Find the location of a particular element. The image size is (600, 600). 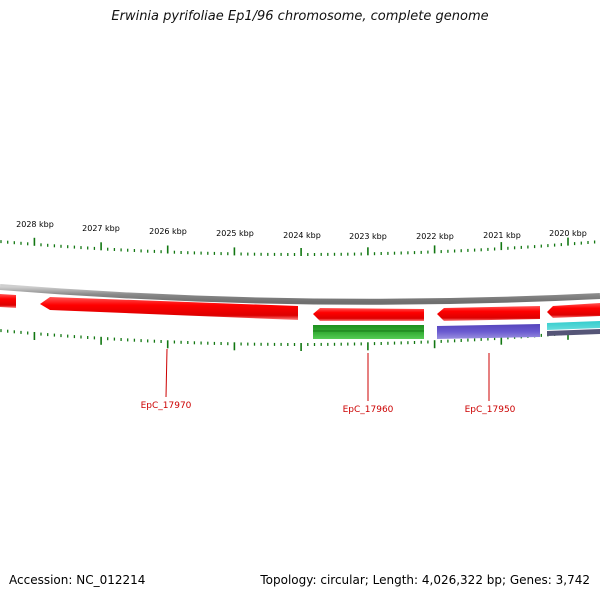

scale-label: 2022 kbp is located at coordinates (435, 236).